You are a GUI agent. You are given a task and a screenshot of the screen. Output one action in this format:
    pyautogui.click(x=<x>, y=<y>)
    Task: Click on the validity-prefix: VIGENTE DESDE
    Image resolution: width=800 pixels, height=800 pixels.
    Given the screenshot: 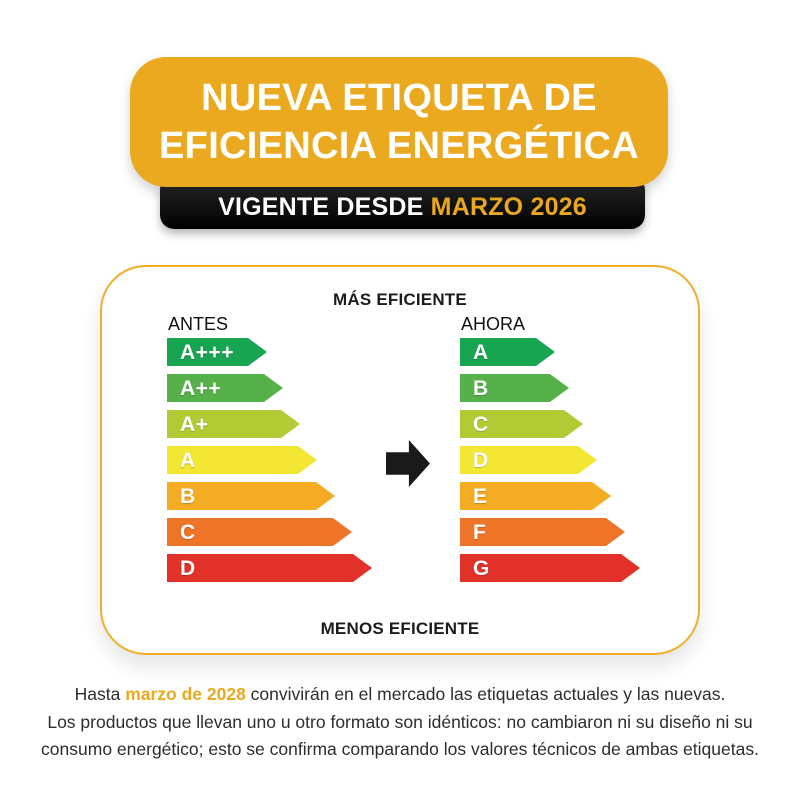 What is the action you would take?
    pyautogui.click(x=324, y=207)
    